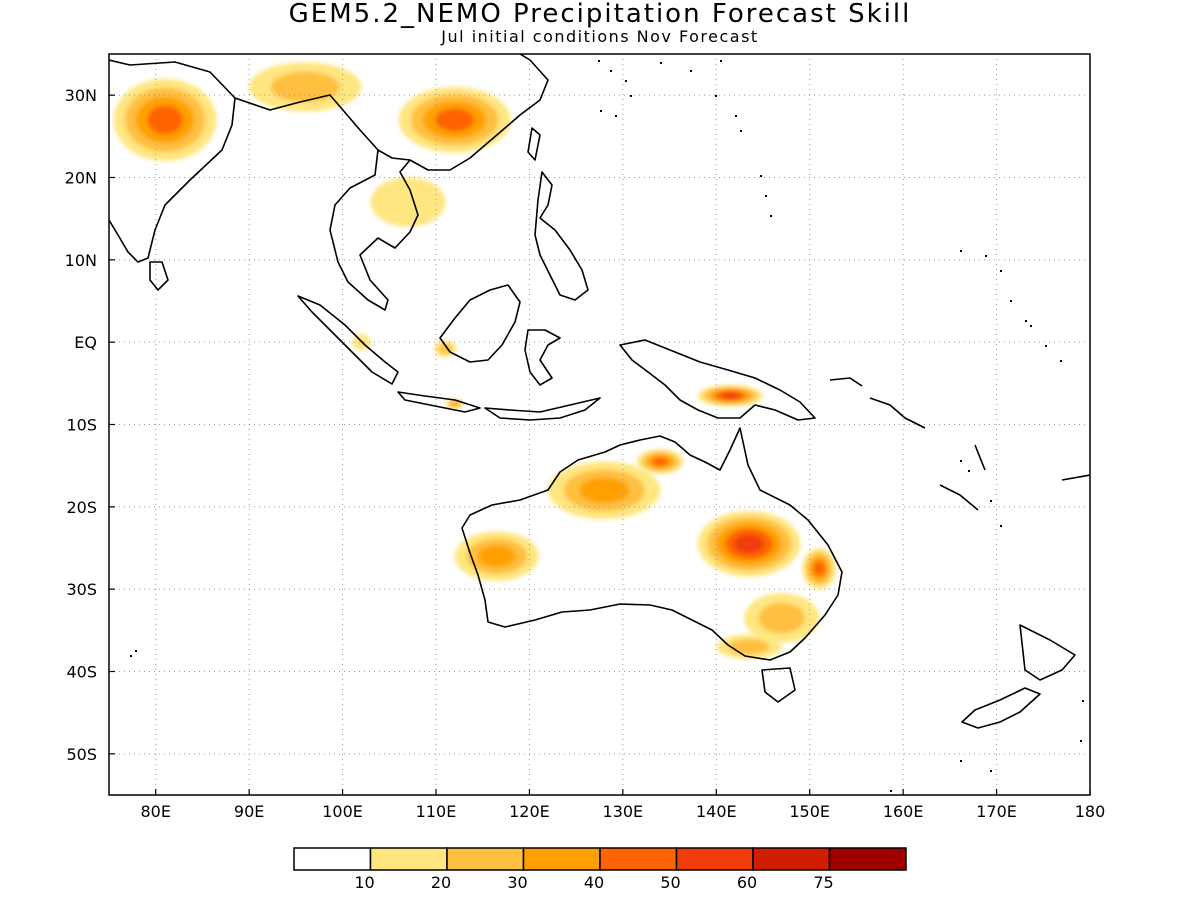  What do you see at coordinates (81, 260) in the screenshot?
I see `y-tick-label: 10N` at bounding box center [81, 260].